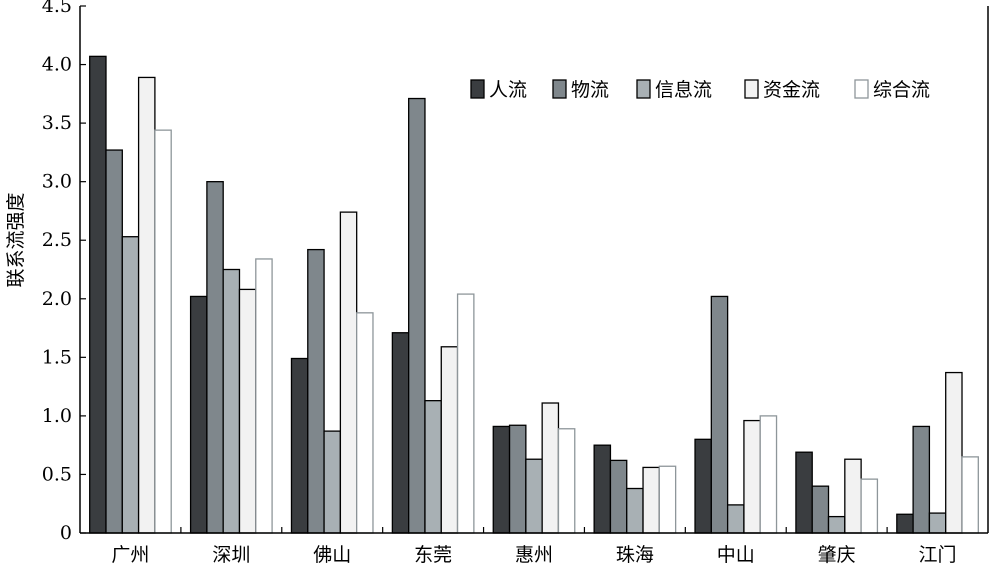 Image resolution: width=1000 pixels, height=574 pixels. I want to click on x-category-label: 肇庆, so click(837, 555).